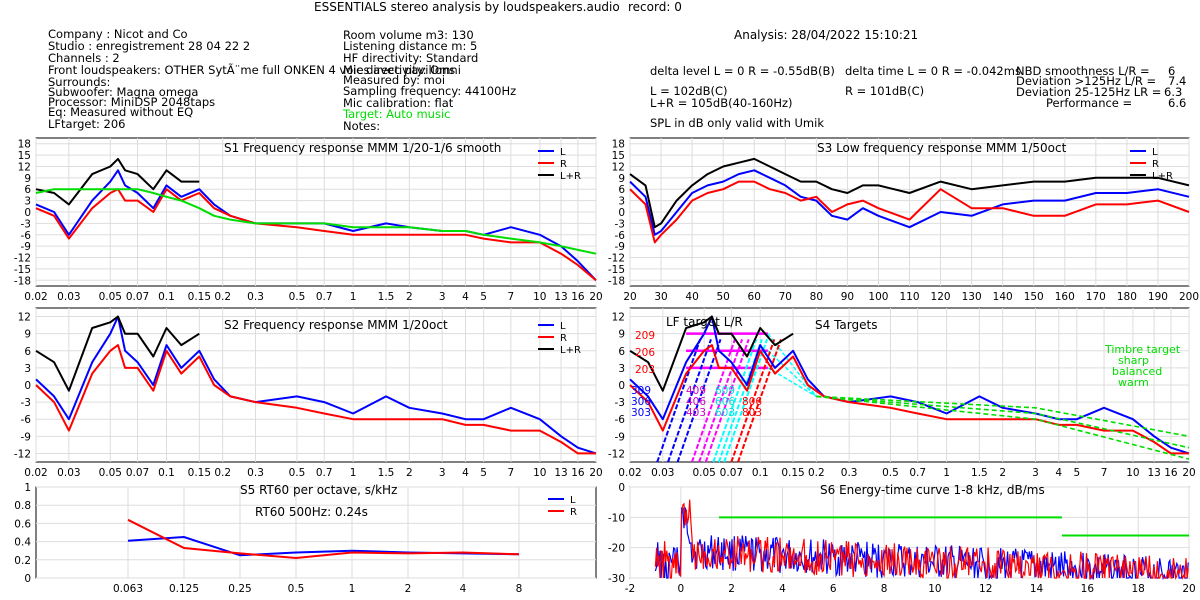 This screenshot has height=600, width=1200. What do you see at coordinates (362, 126) in the screenshot?
I see `info-notes: Notes:` at bounding box center [362, 126].